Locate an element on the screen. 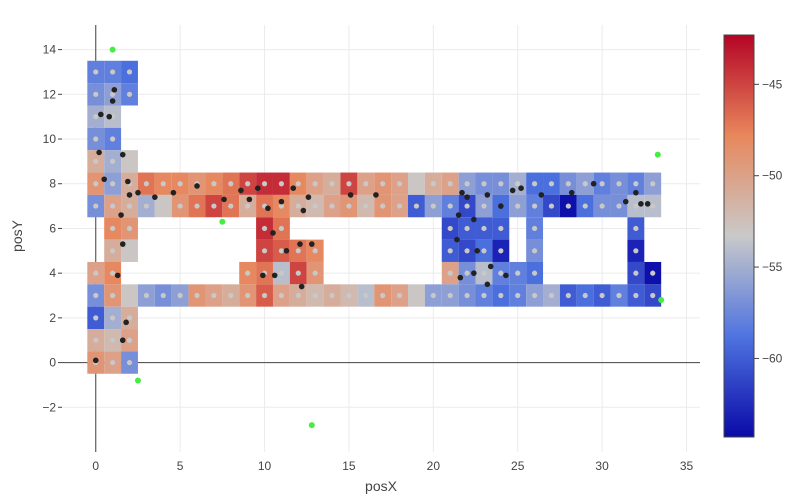 The width and height of the screenshot is (800, 499). x-tick-label: 25 is located at coordinates (518, 466).